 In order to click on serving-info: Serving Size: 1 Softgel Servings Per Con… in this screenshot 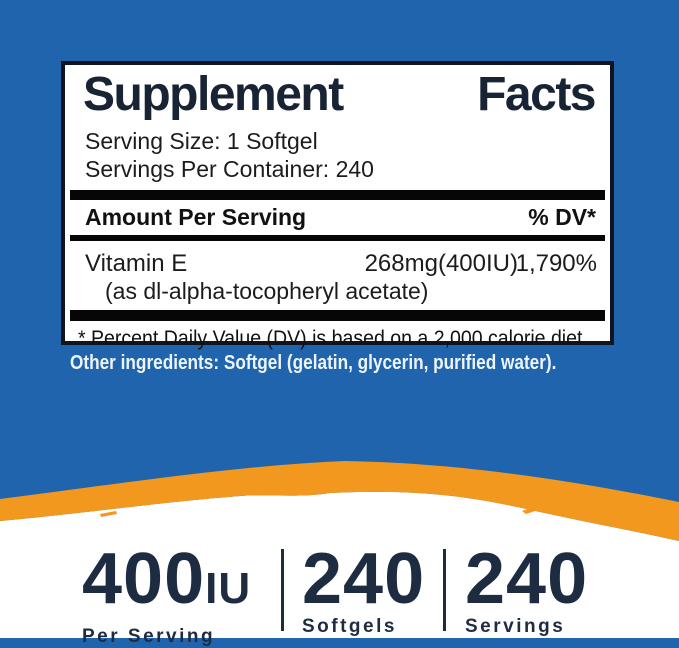, I will do `click(347, 155)`.